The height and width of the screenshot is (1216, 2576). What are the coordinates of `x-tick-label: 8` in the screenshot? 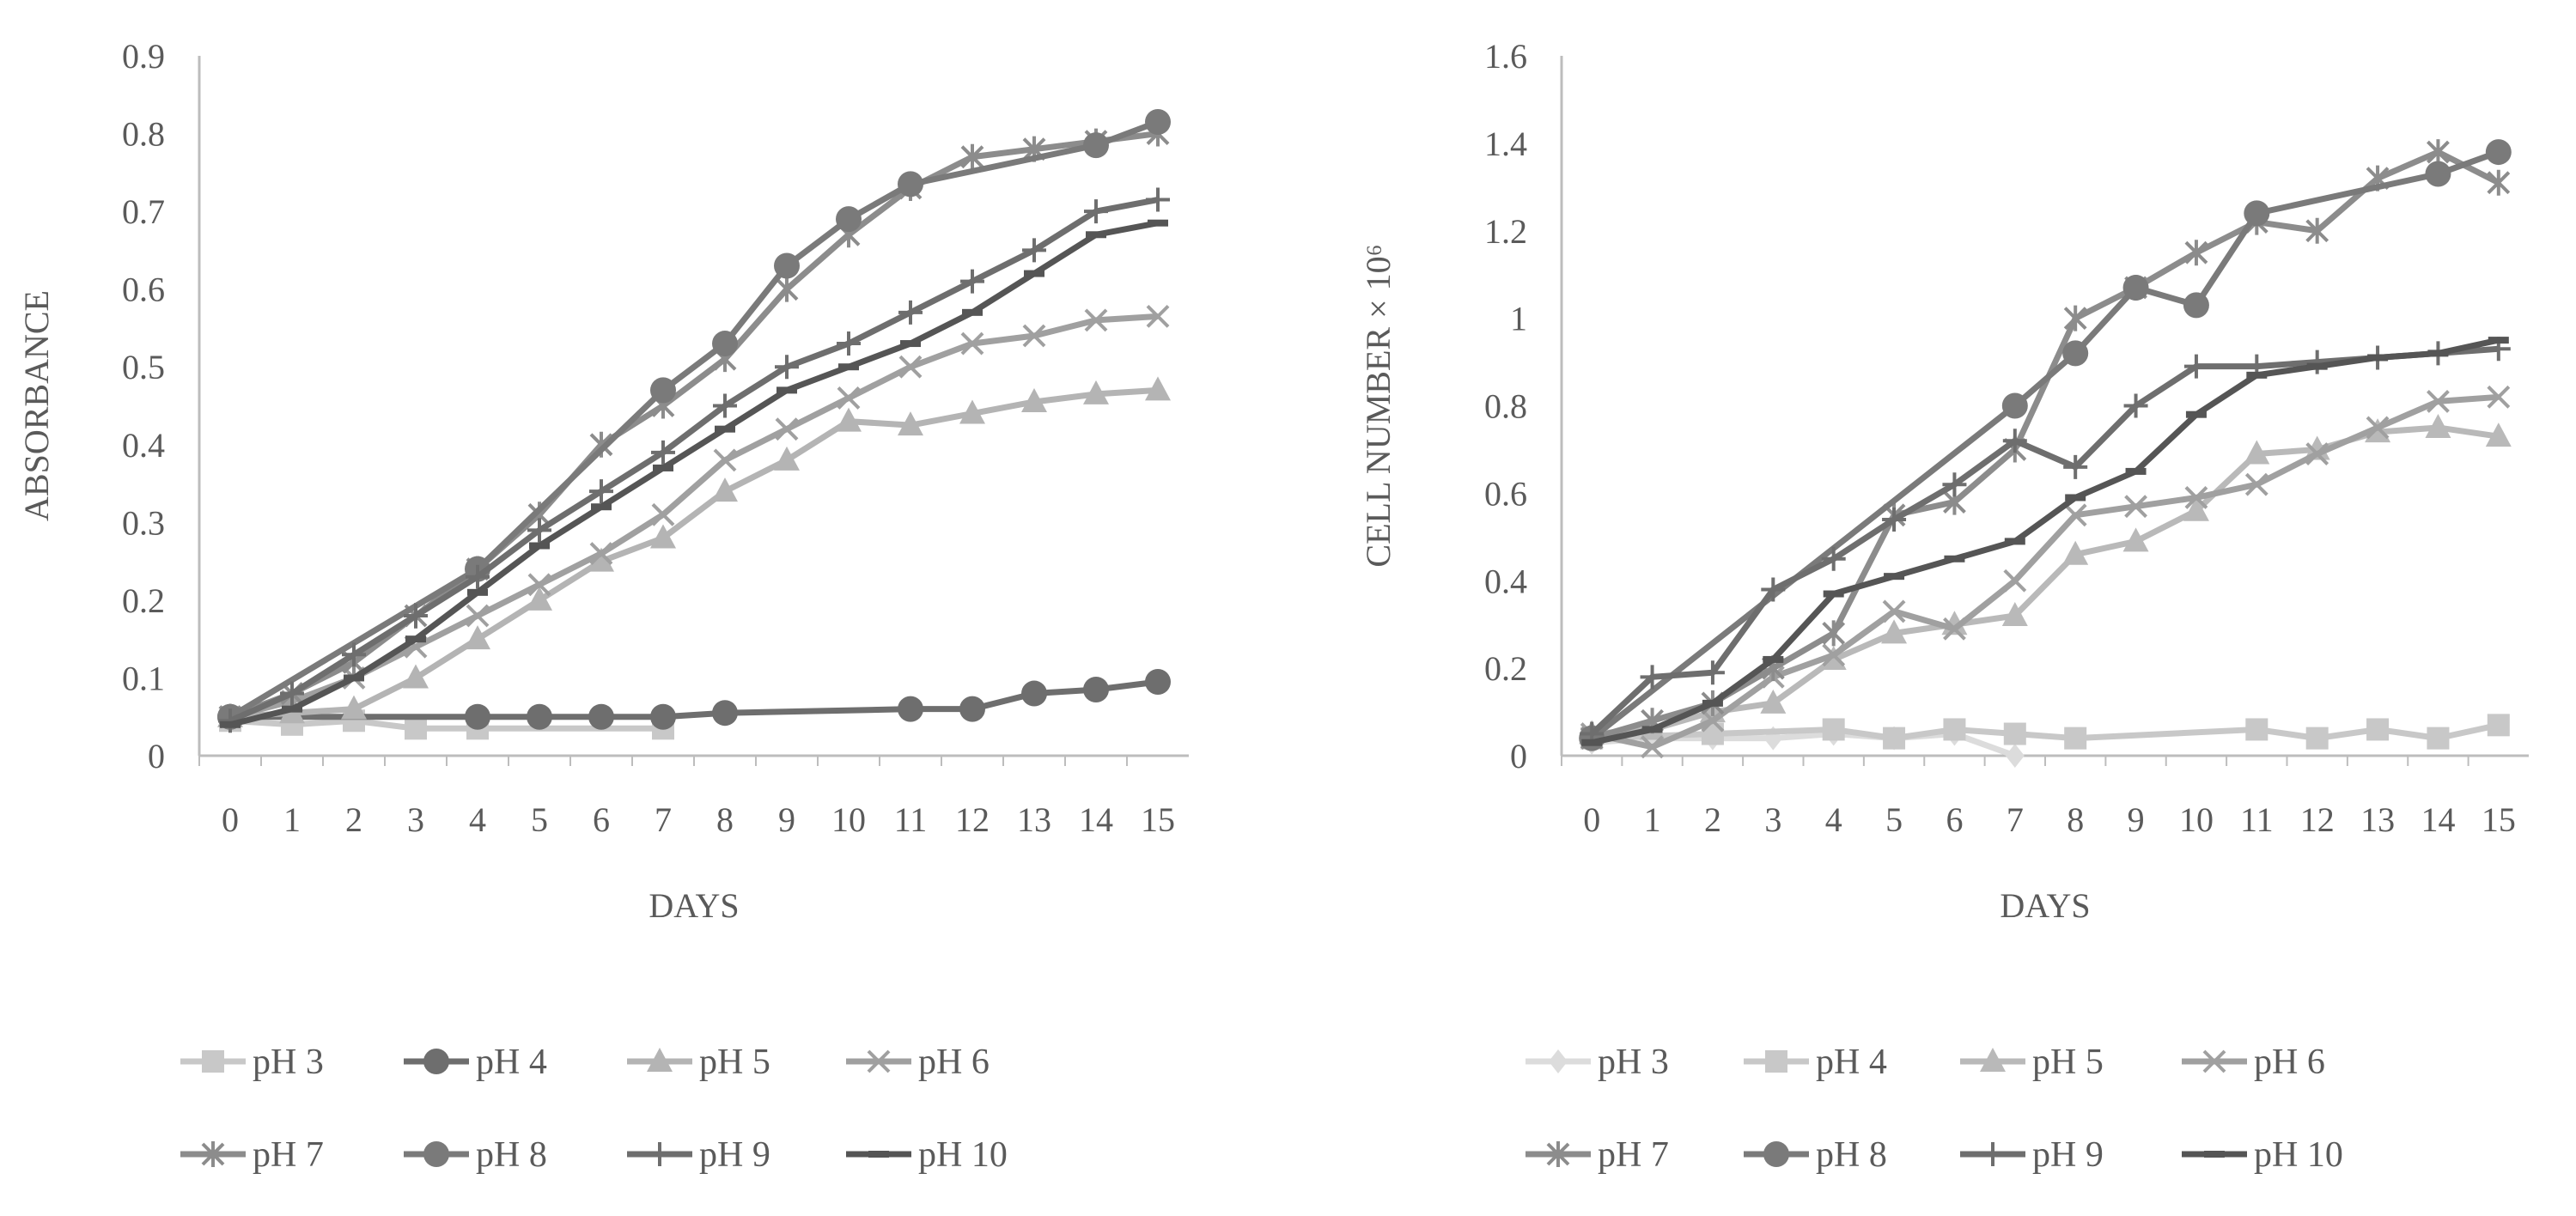 It's located at (725, 819).